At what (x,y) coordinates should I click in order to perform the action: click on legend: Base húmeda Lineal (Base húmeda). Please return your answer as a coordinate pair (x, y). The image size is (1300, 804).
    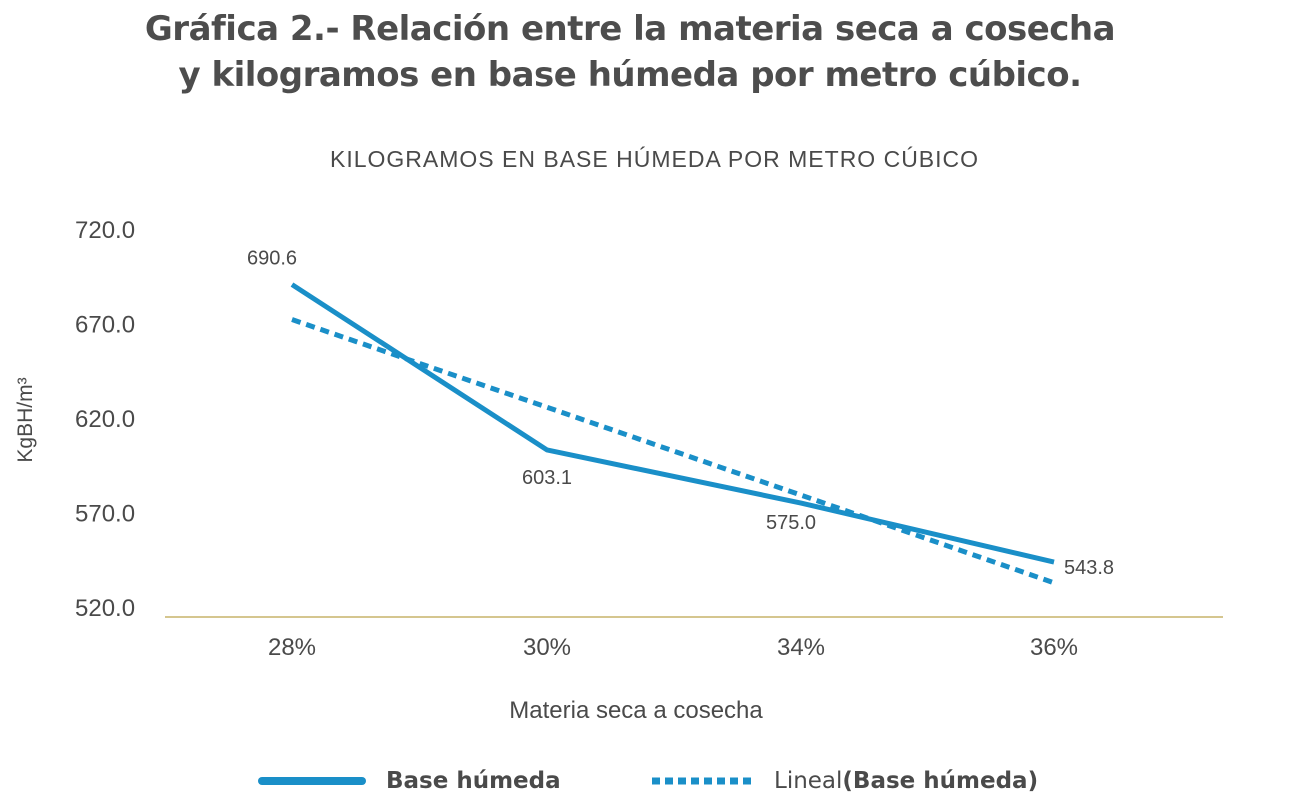
    Looking at the image, I should click on (650, 786).